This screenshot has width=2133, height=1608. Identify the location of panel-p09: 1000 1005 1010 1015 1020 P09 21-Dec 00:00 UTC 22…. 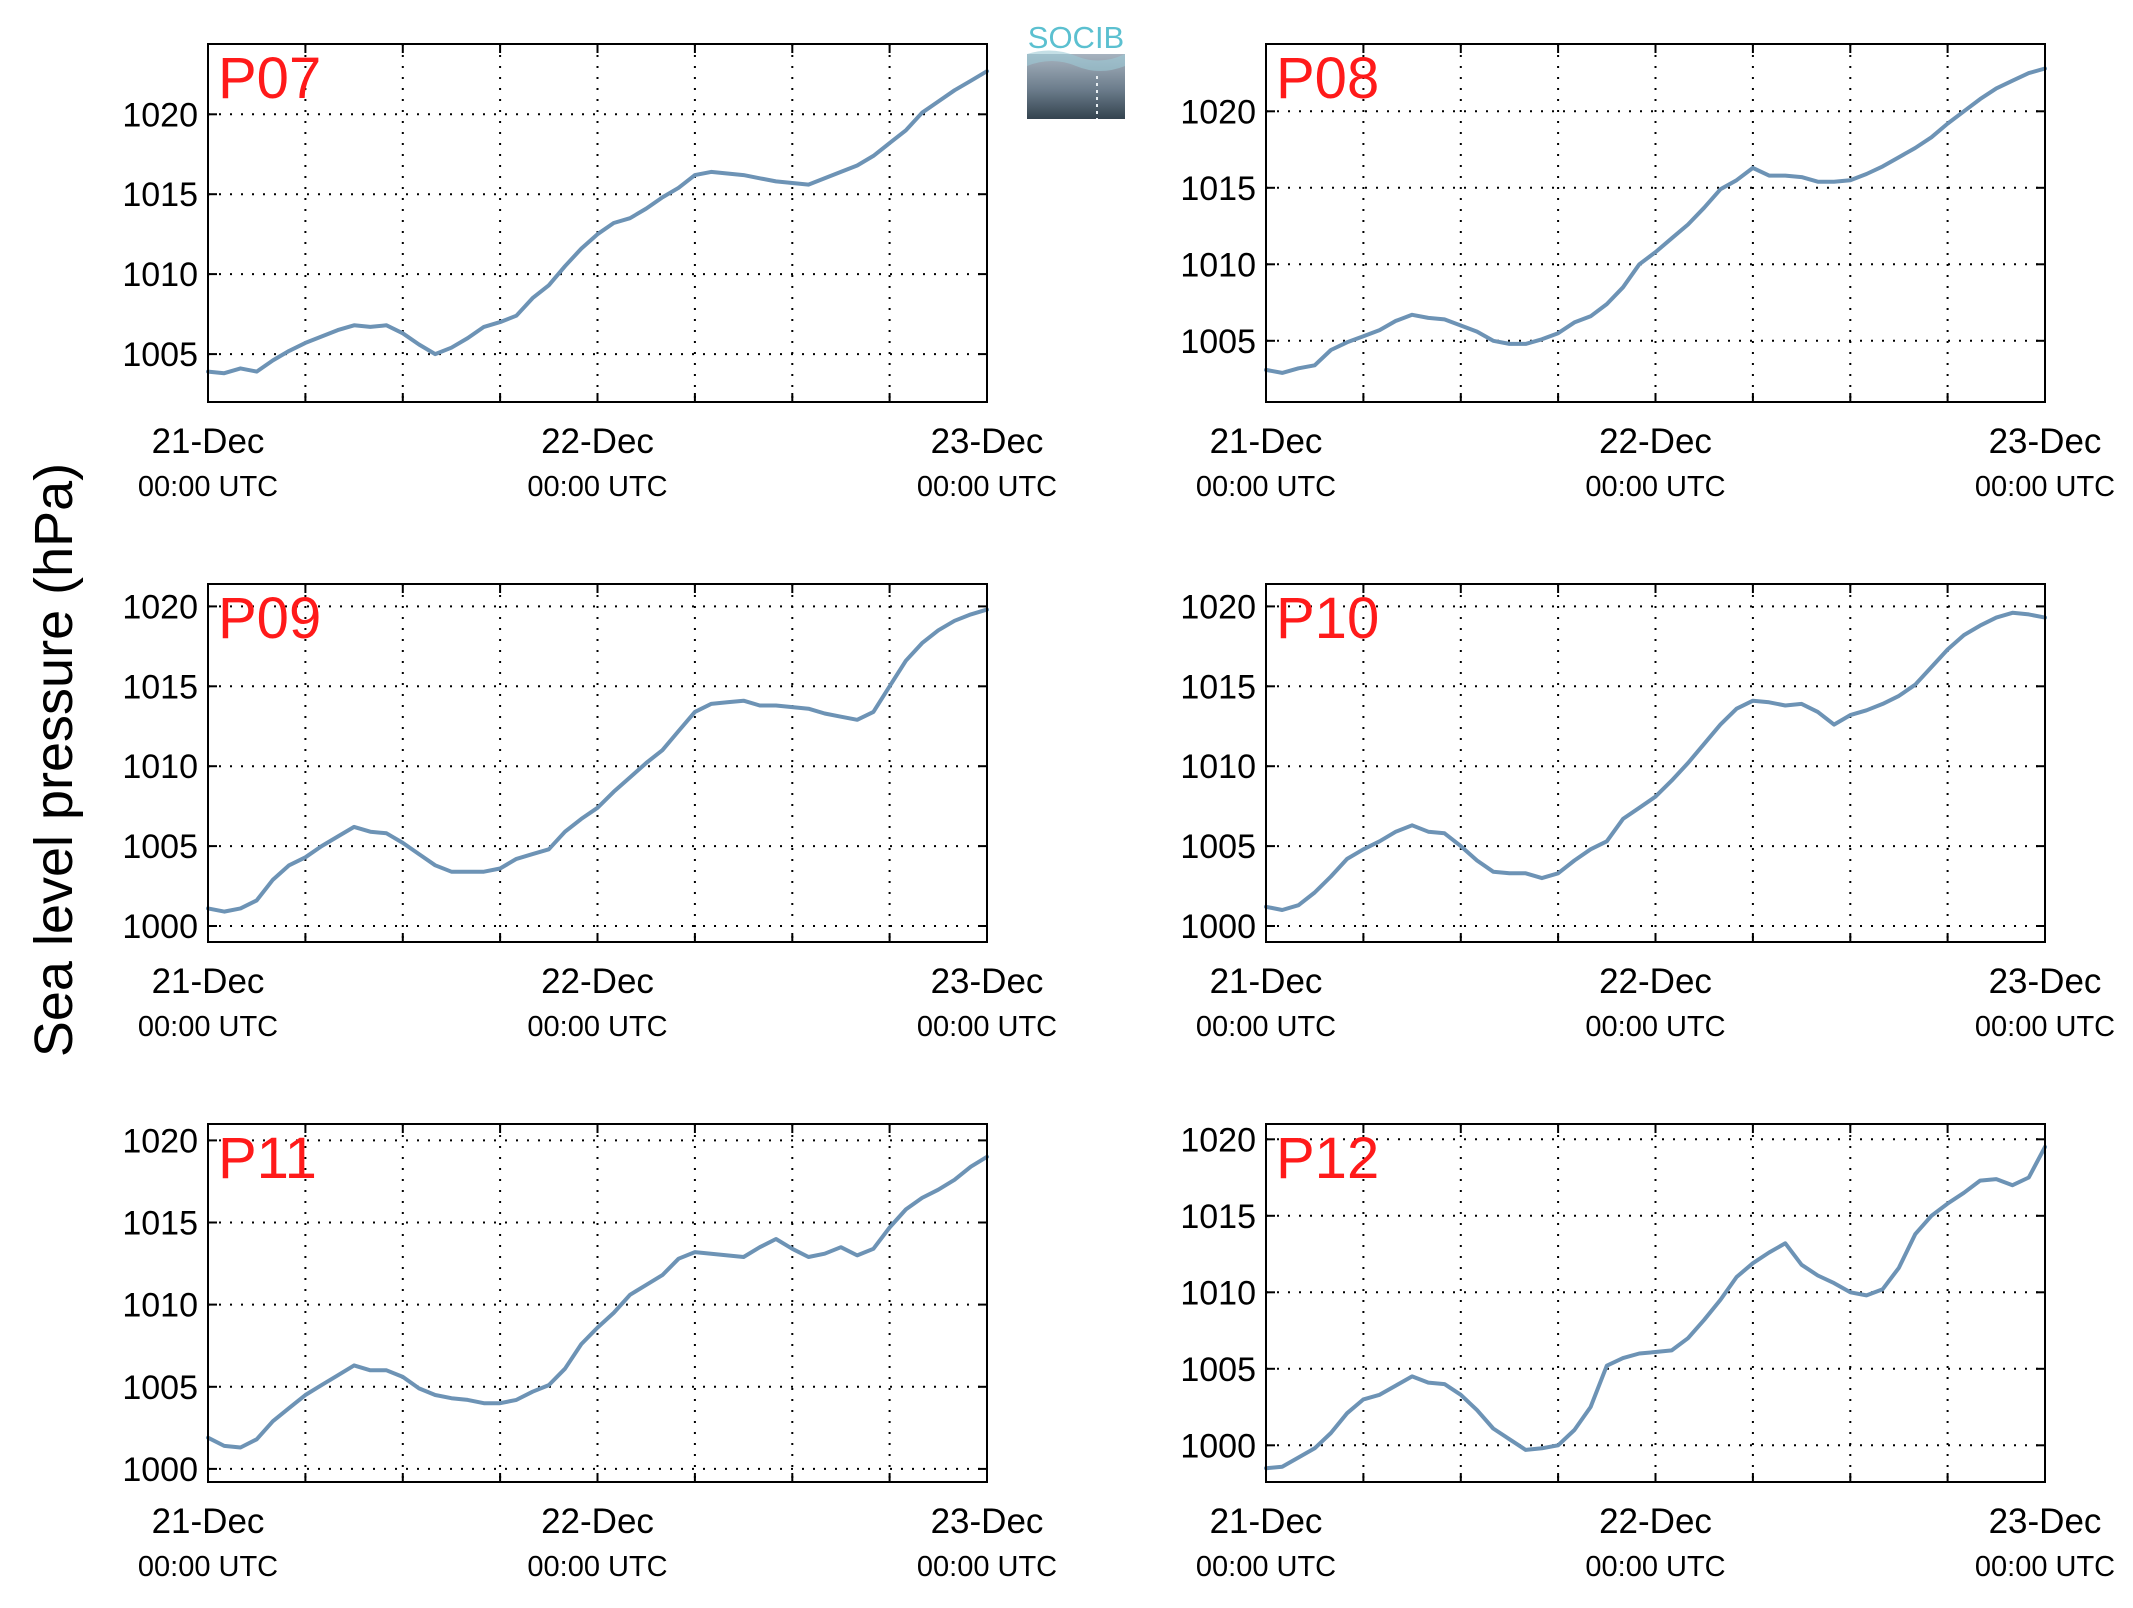
(589, 813).